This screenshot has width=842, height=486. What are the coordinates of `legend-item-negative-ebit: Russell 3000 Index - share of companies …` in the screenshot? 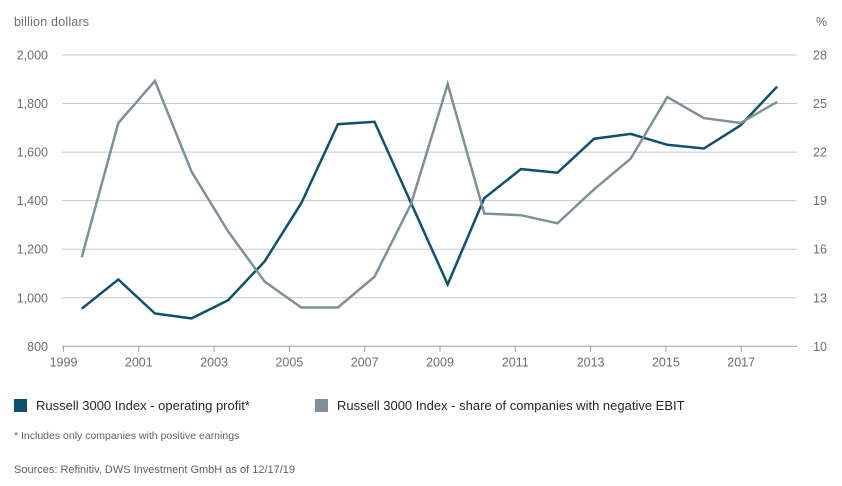 It's located at (500, 405).